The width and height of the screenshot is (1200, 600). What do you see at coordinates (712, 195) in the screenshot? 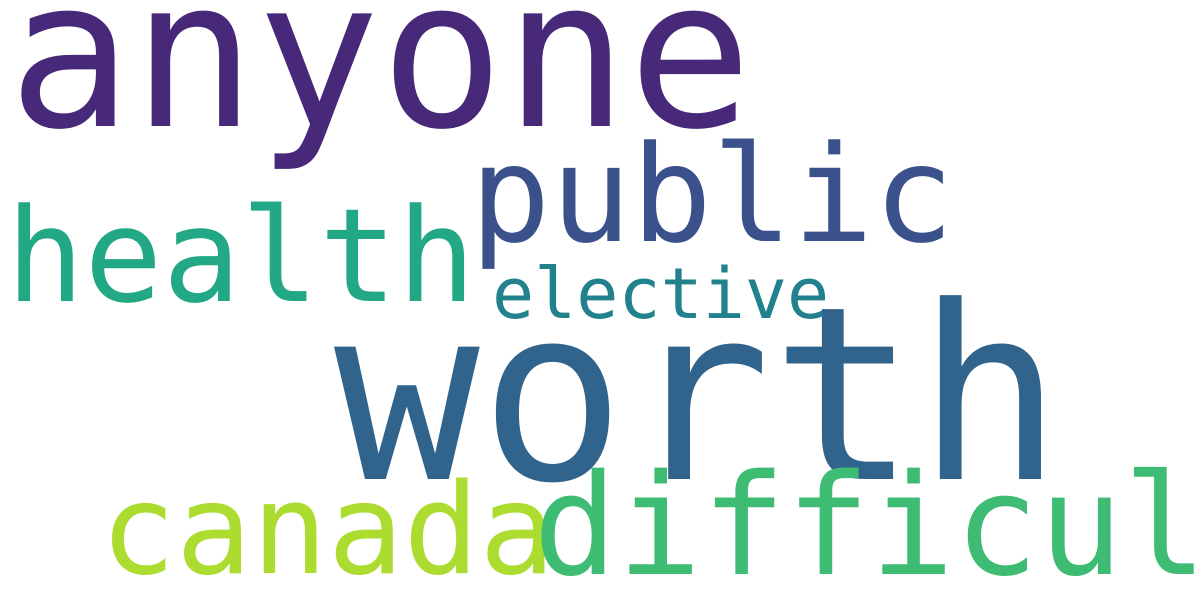
I see `word-public: public` at bounding box center [712, 195].